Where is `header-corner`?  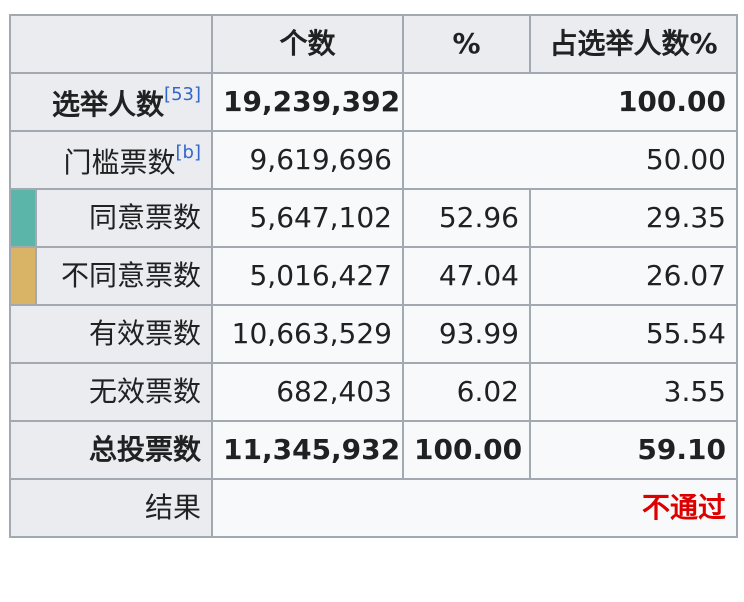
header-corner is located at coordinates (111, 44).